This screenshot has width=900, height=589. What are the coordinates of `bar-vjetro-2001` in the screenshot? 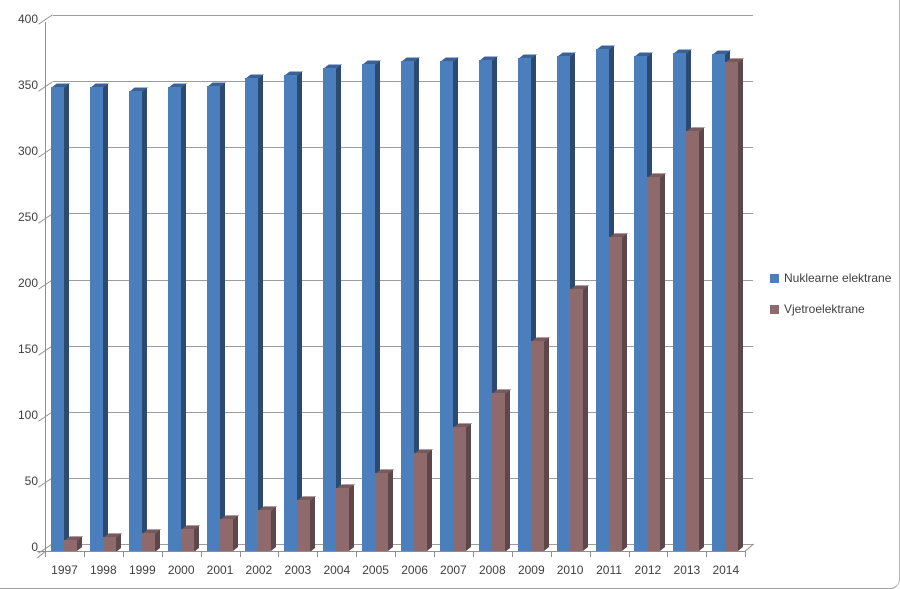 It's located at (226, 535).